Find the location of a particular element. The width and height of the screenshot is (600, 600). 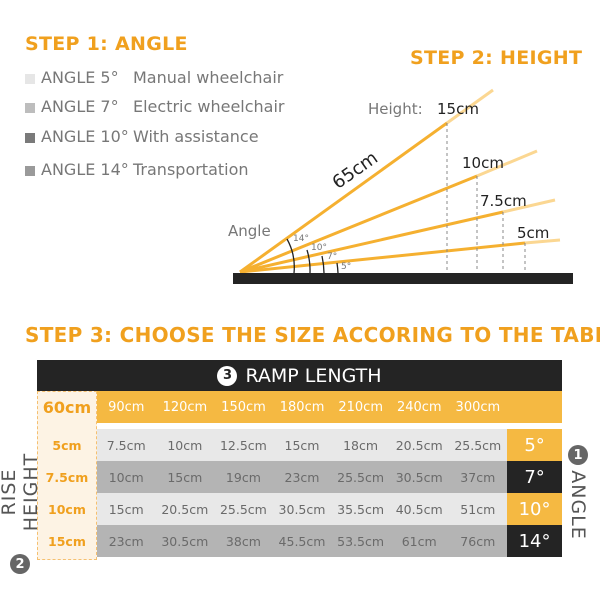

angle-axis-label: ANGLE is located at coordinates (578, 505).